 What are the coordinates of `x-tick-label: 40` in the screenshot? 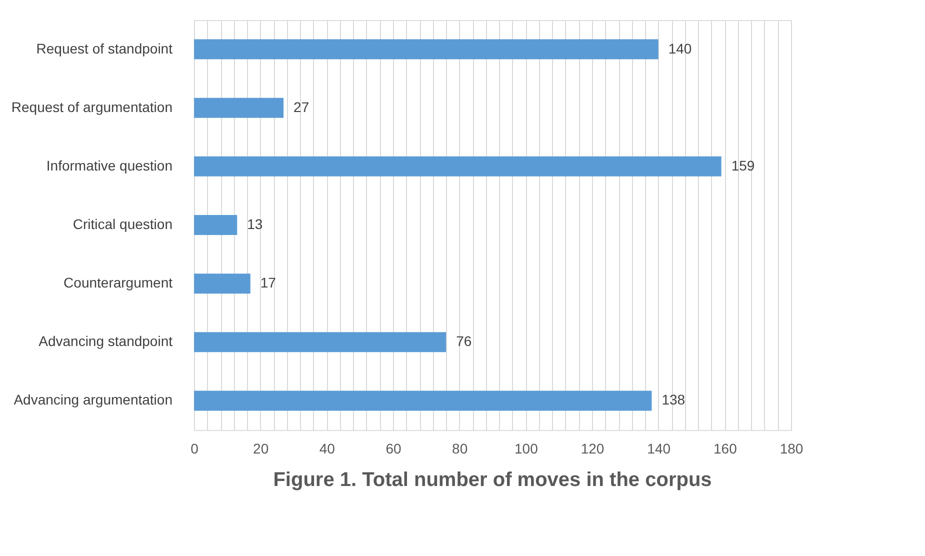 It's located at (327, 448).